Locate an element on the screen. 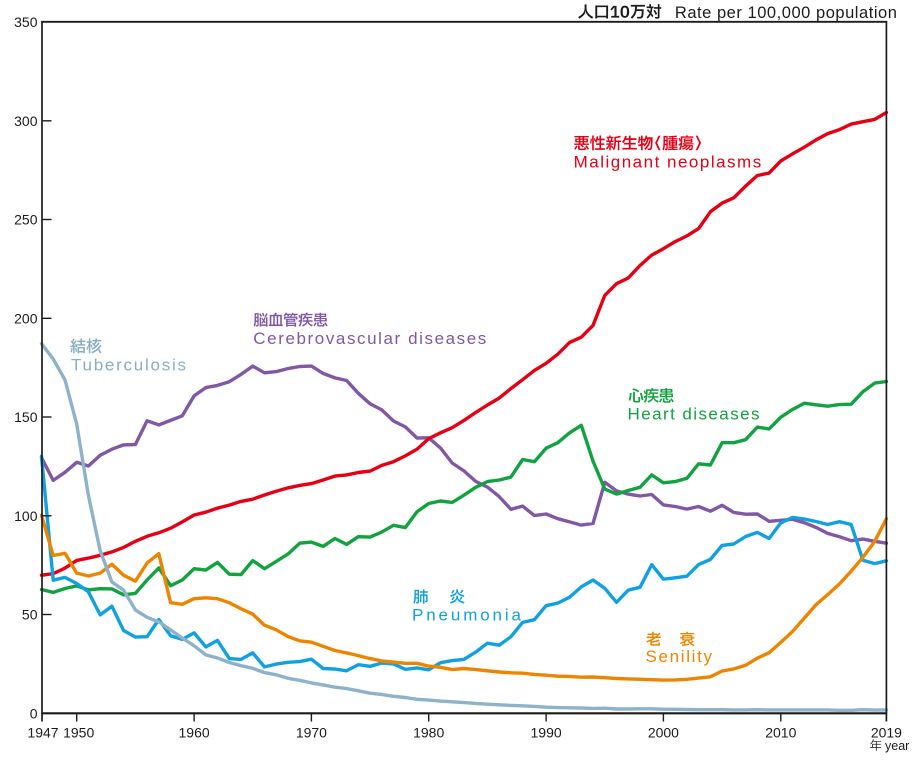  svg-text: 150 is located at coordinates (26, 417).